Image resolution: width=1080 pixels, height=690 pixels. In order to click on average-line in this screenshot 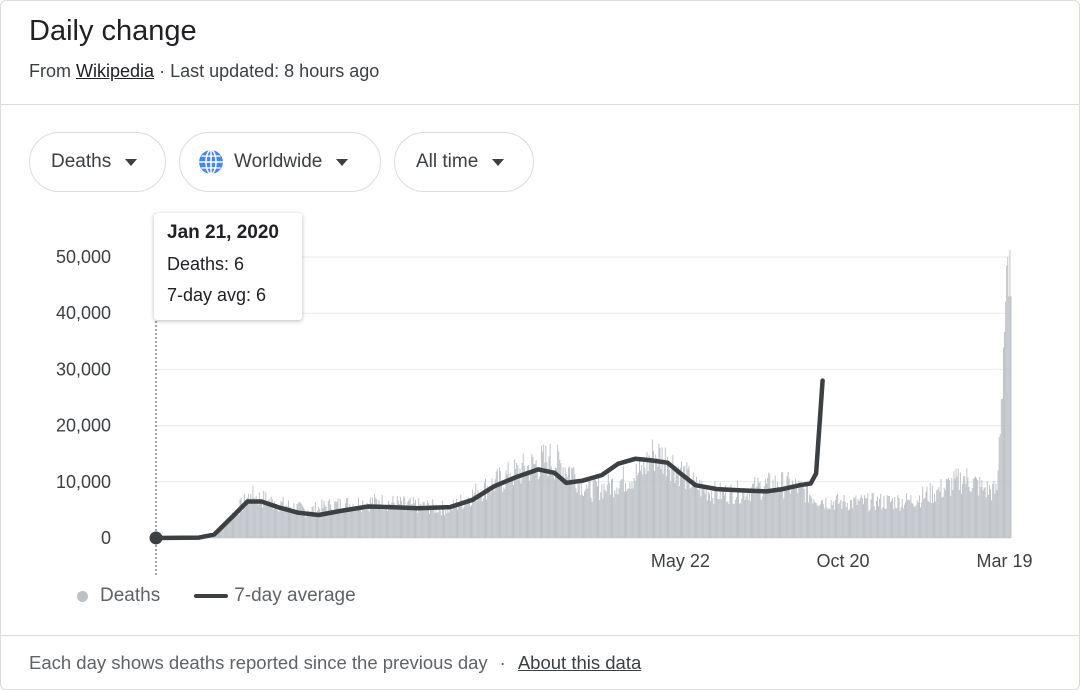, I will do `click(489, 459)`.